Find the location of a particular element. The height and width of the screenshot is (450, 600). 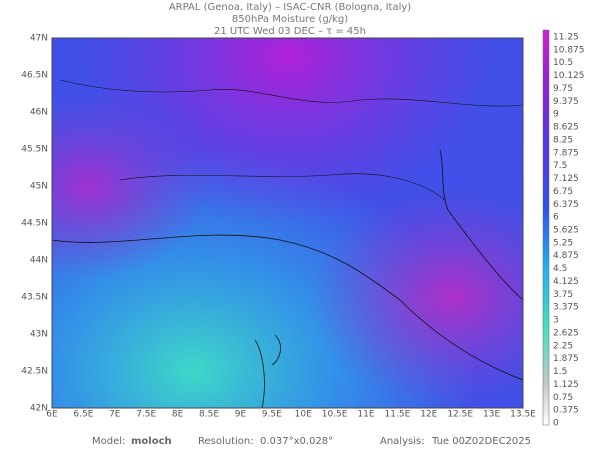

colorbar-label: 6 is located at coordinates (556, 218).